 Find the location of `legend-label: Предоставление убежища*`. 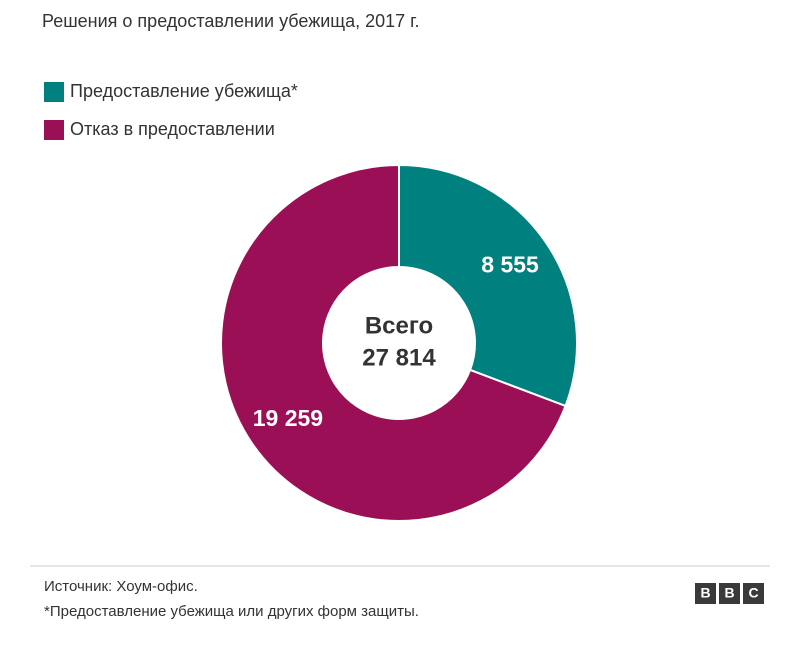

legend-label: Предоставление убежища* is located at coordinates (184, 91).